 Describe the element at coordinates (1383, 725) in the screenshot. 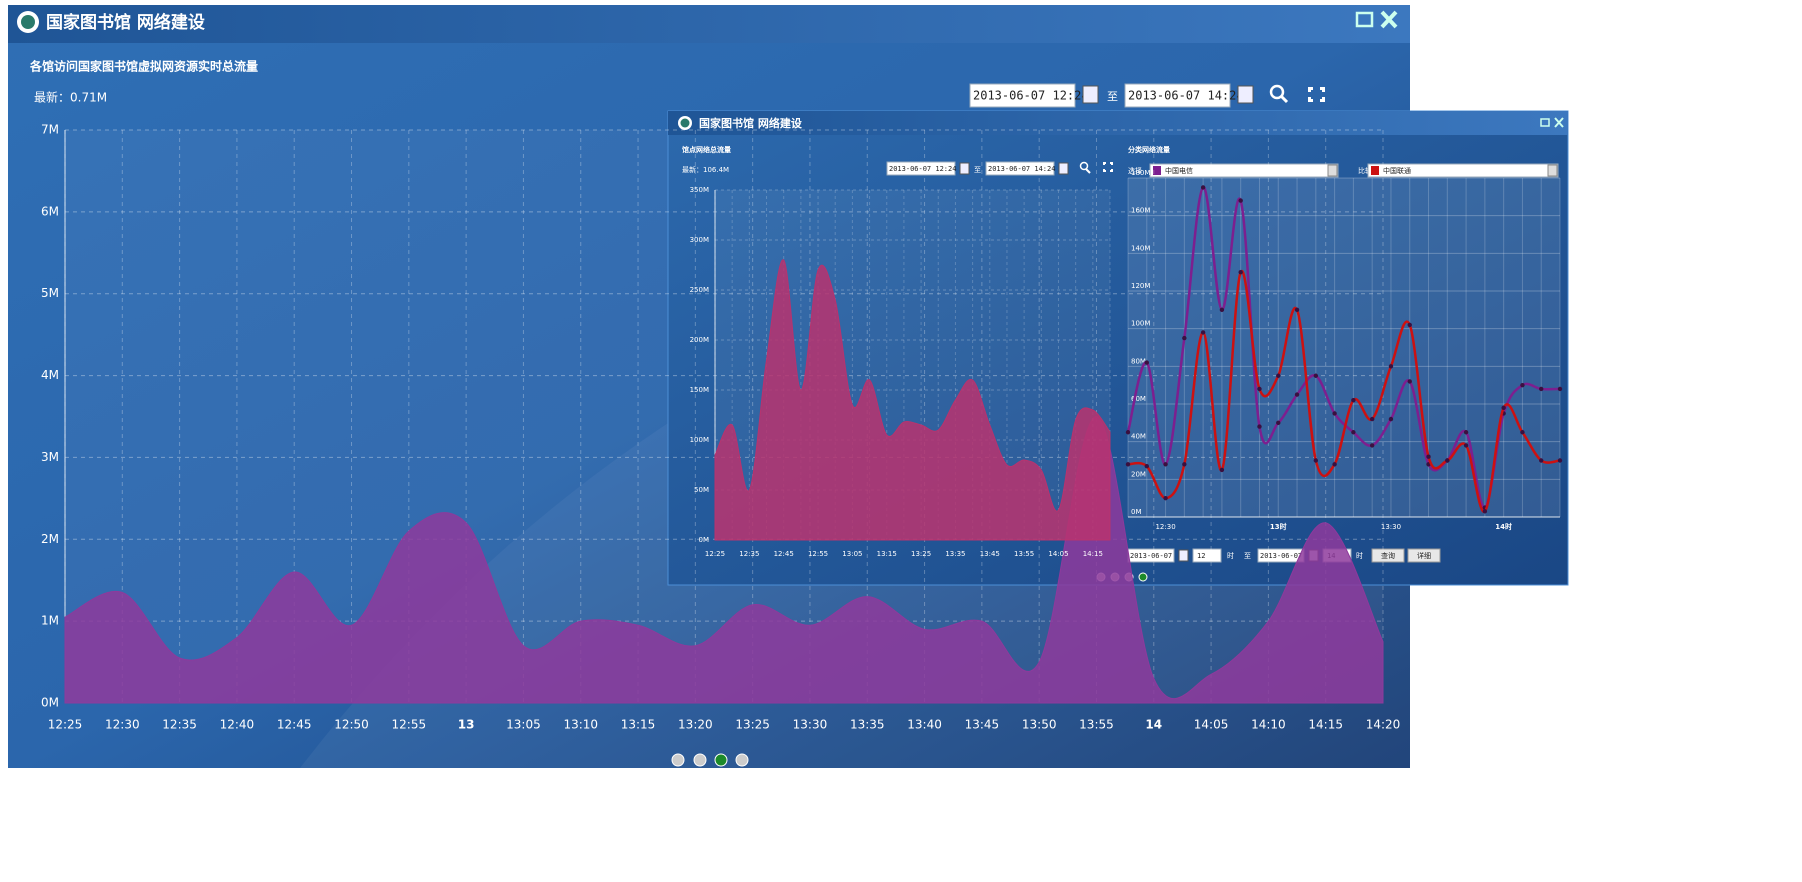

I see `x-tick-label: 14:20` at that location.